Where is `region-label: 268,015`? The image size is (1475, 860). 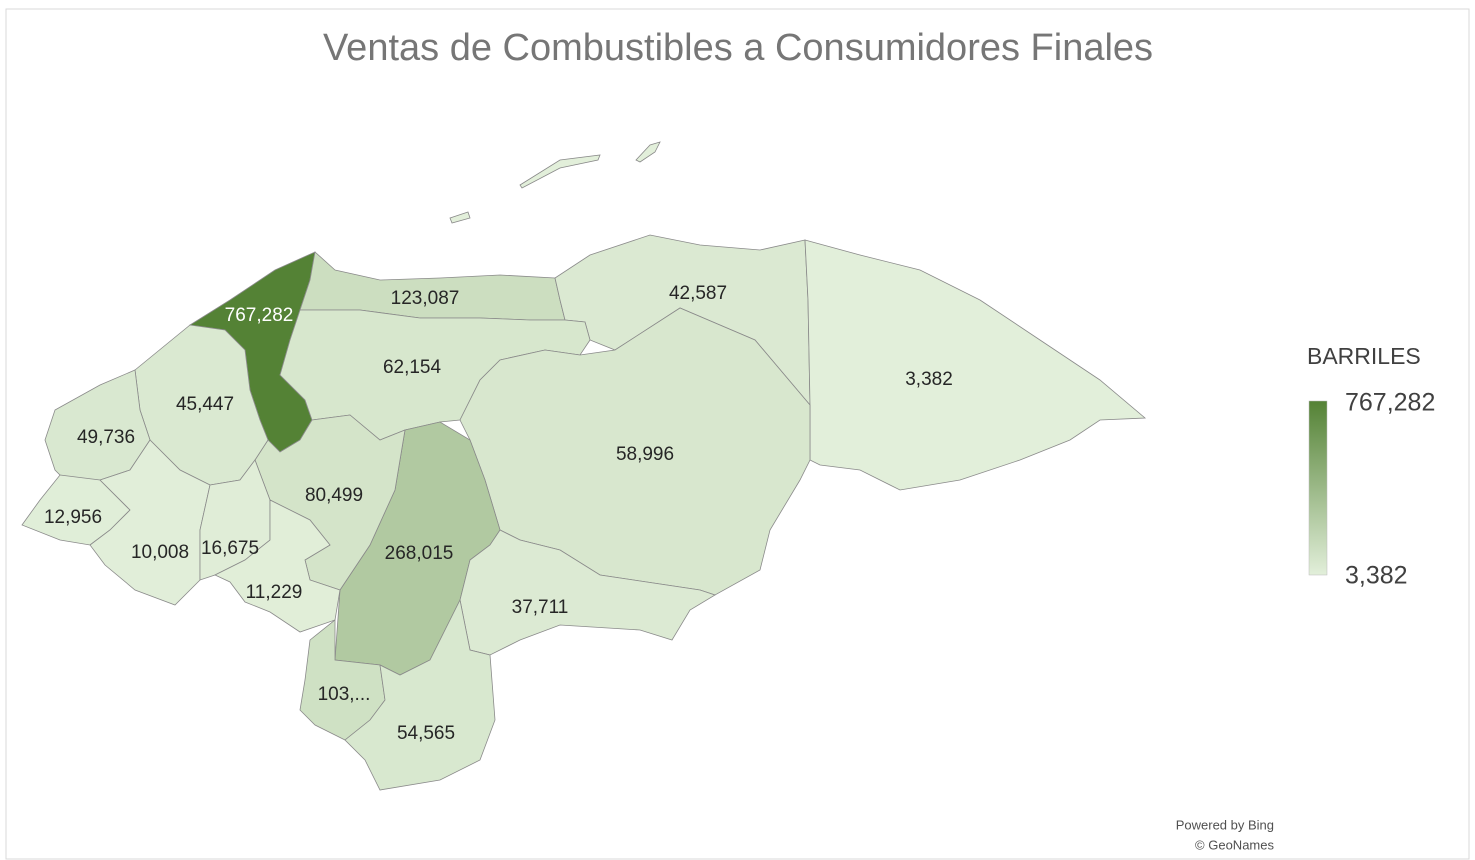
region-label: 268,015 is located at coordinates (419, 553).